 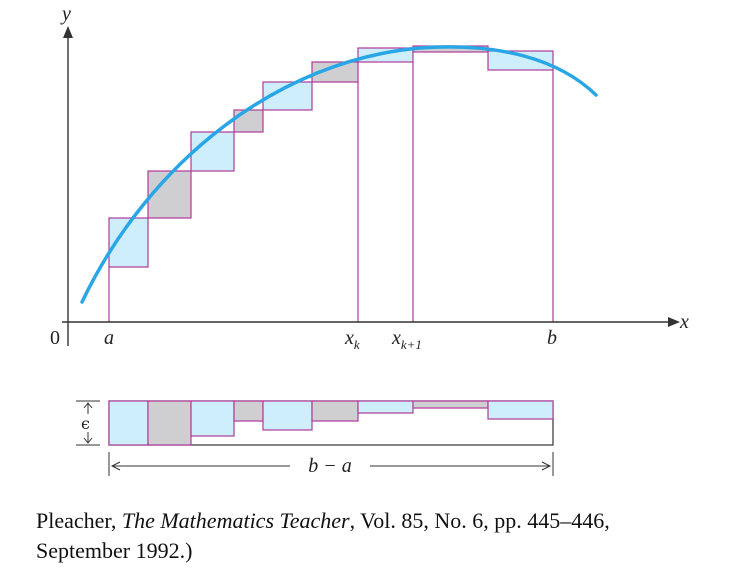 What do you see at coordinates (68, 32) in the screenshot?
I see `y-axis-arrow-icon` at bounding box center [68, 32].